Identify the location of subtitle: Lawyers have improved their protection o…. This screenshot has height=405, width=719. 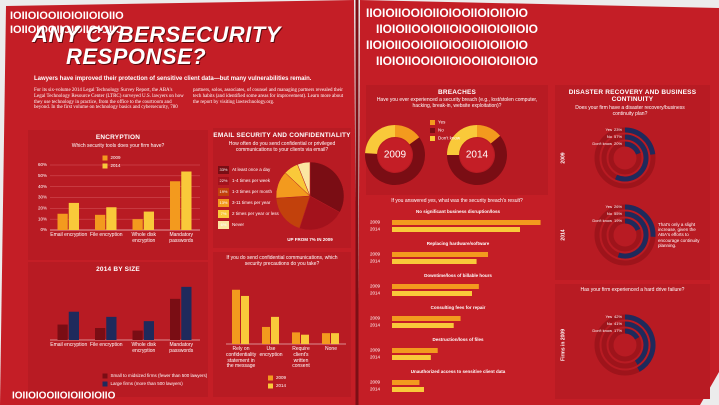
(173, 79).